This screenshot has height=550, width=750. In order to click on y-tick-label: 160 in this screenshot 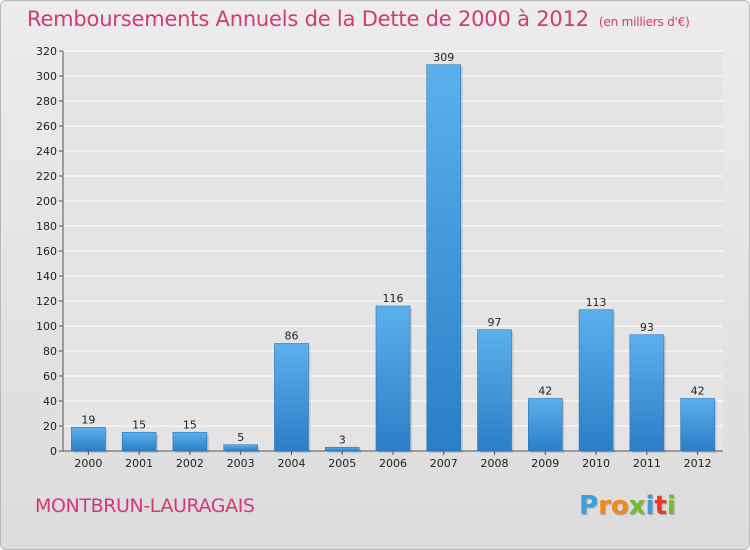, I will do `click(46, 251)`.